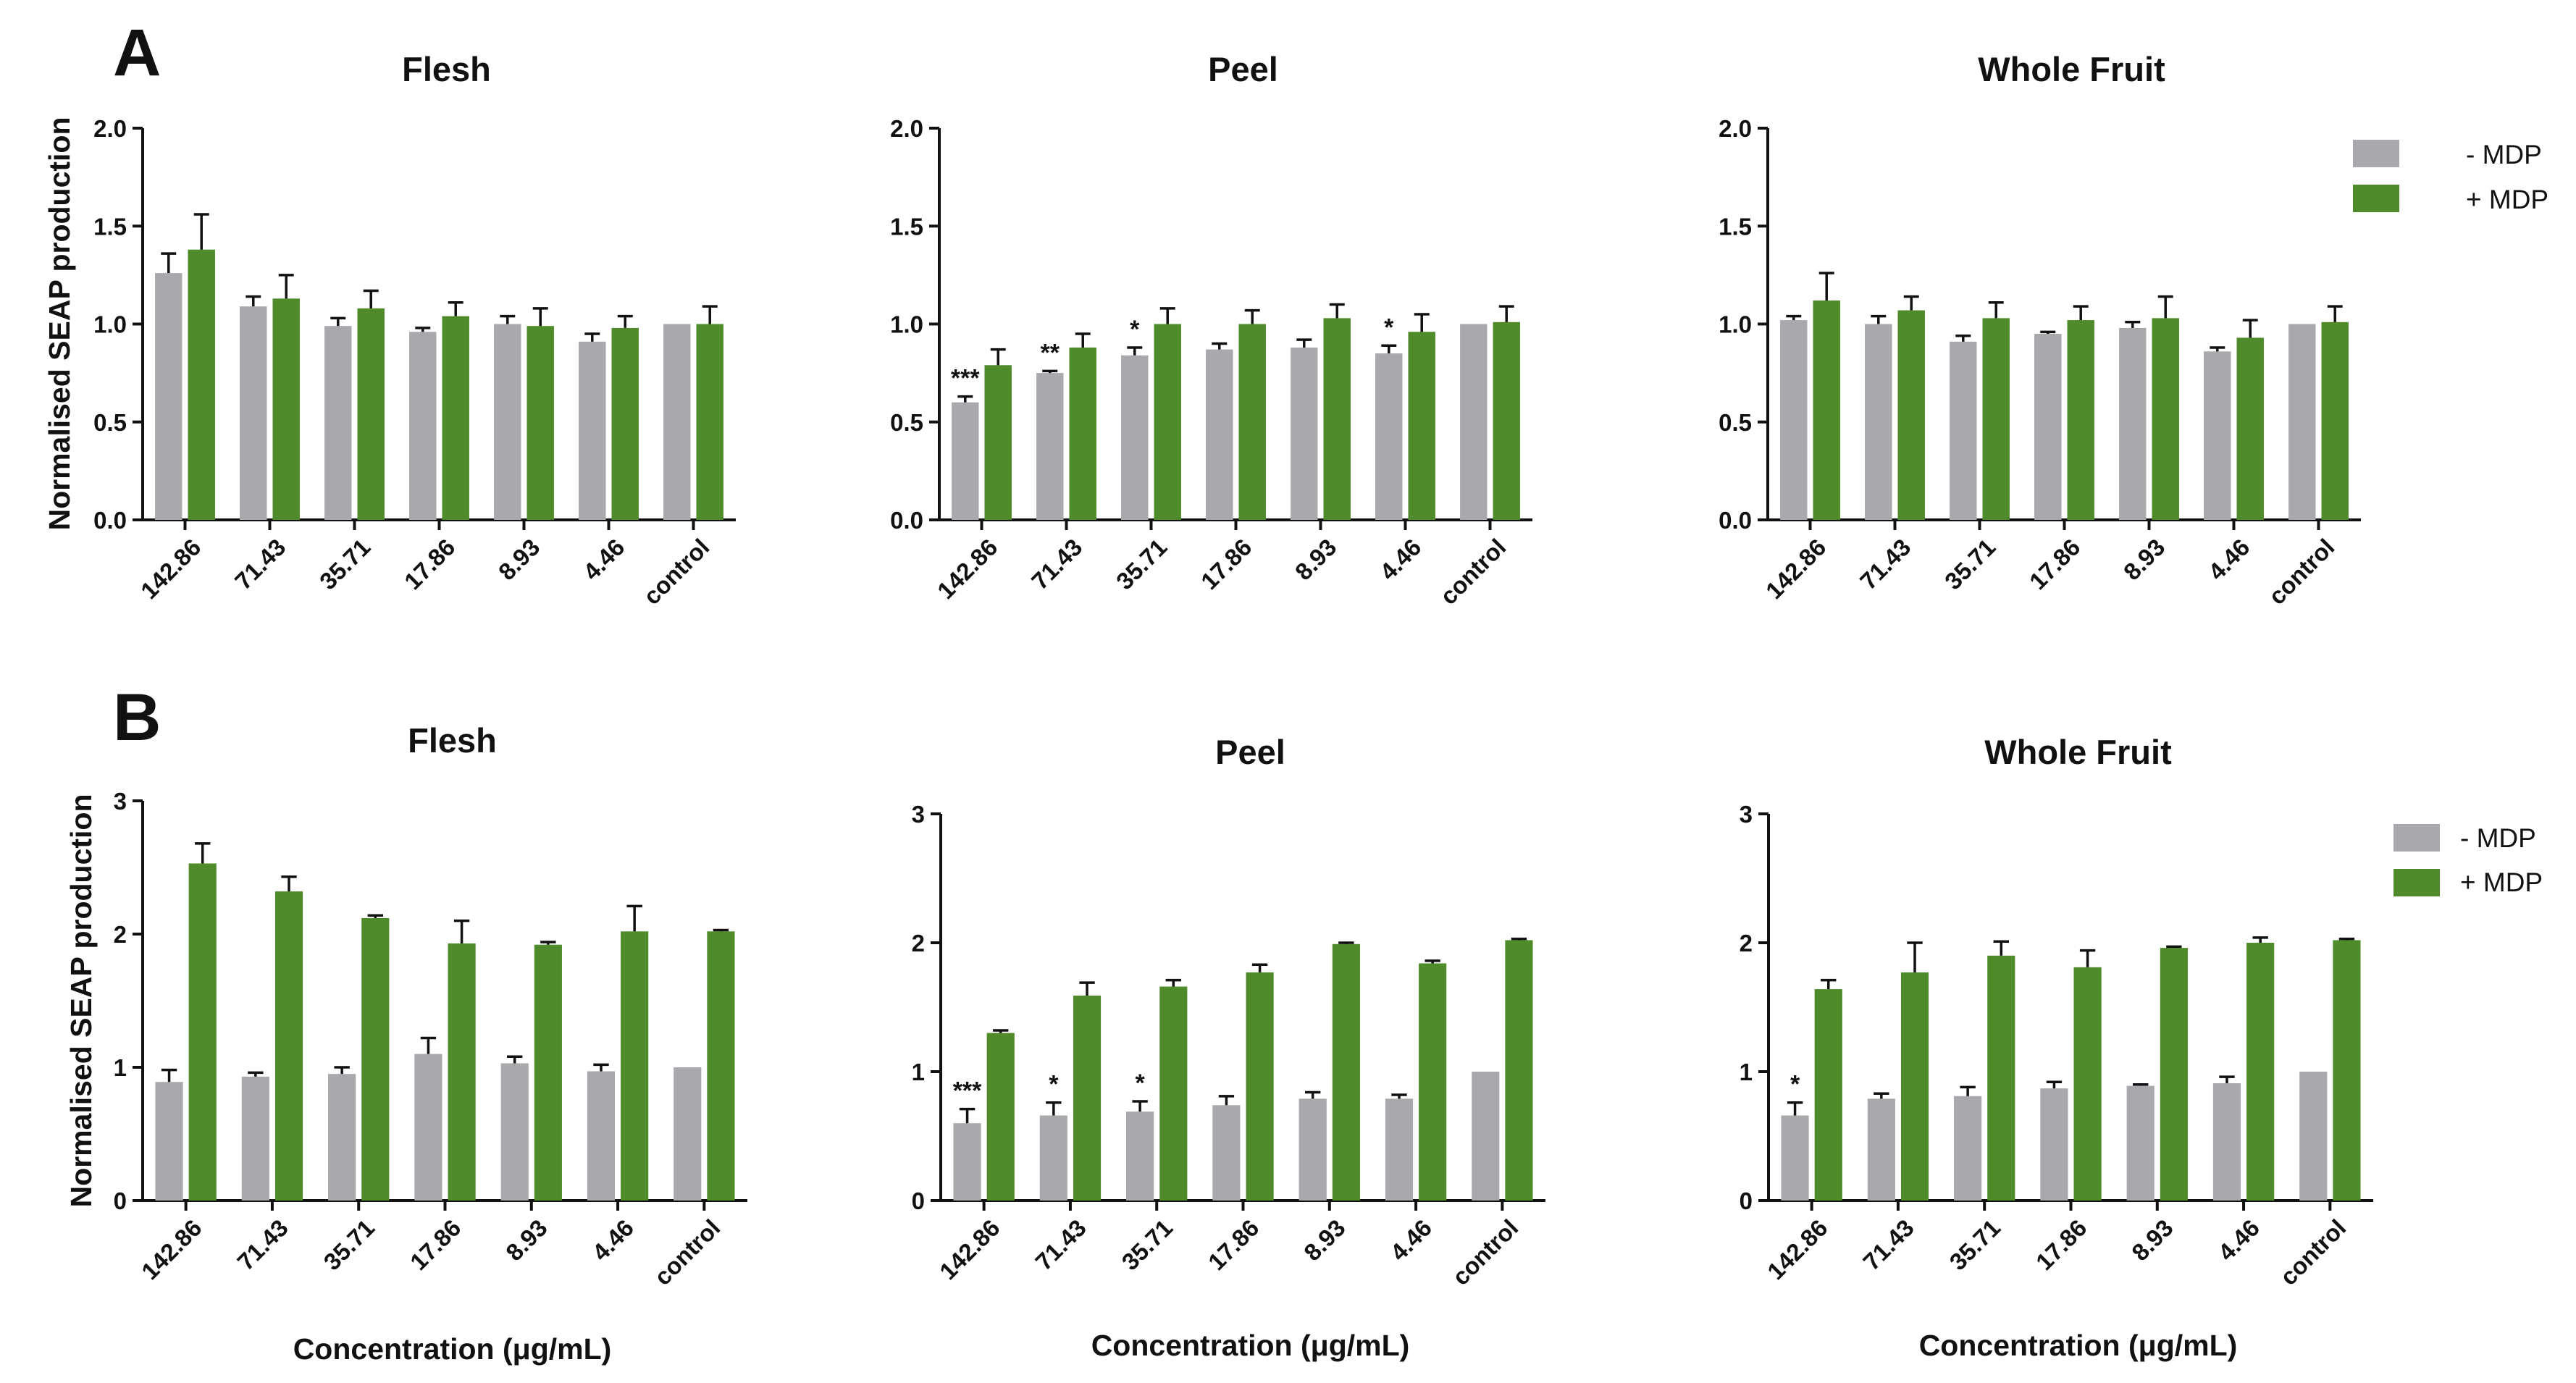 Image resolution: width=2576 pixels, height=1383 pixels. I want to click on y-tick-label: 0, so click(120, 1200).